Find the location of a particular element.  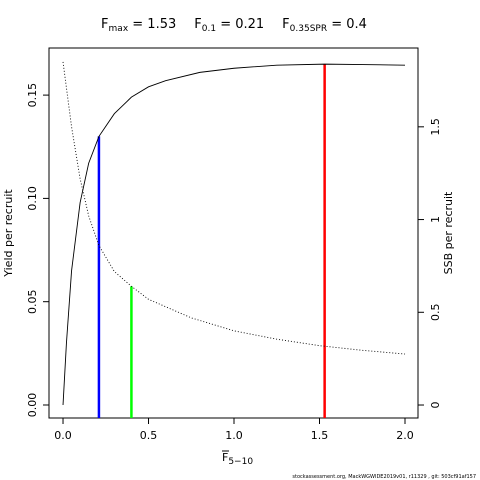

x-axis-label: F5−10 is located at coordinates (237, 459).